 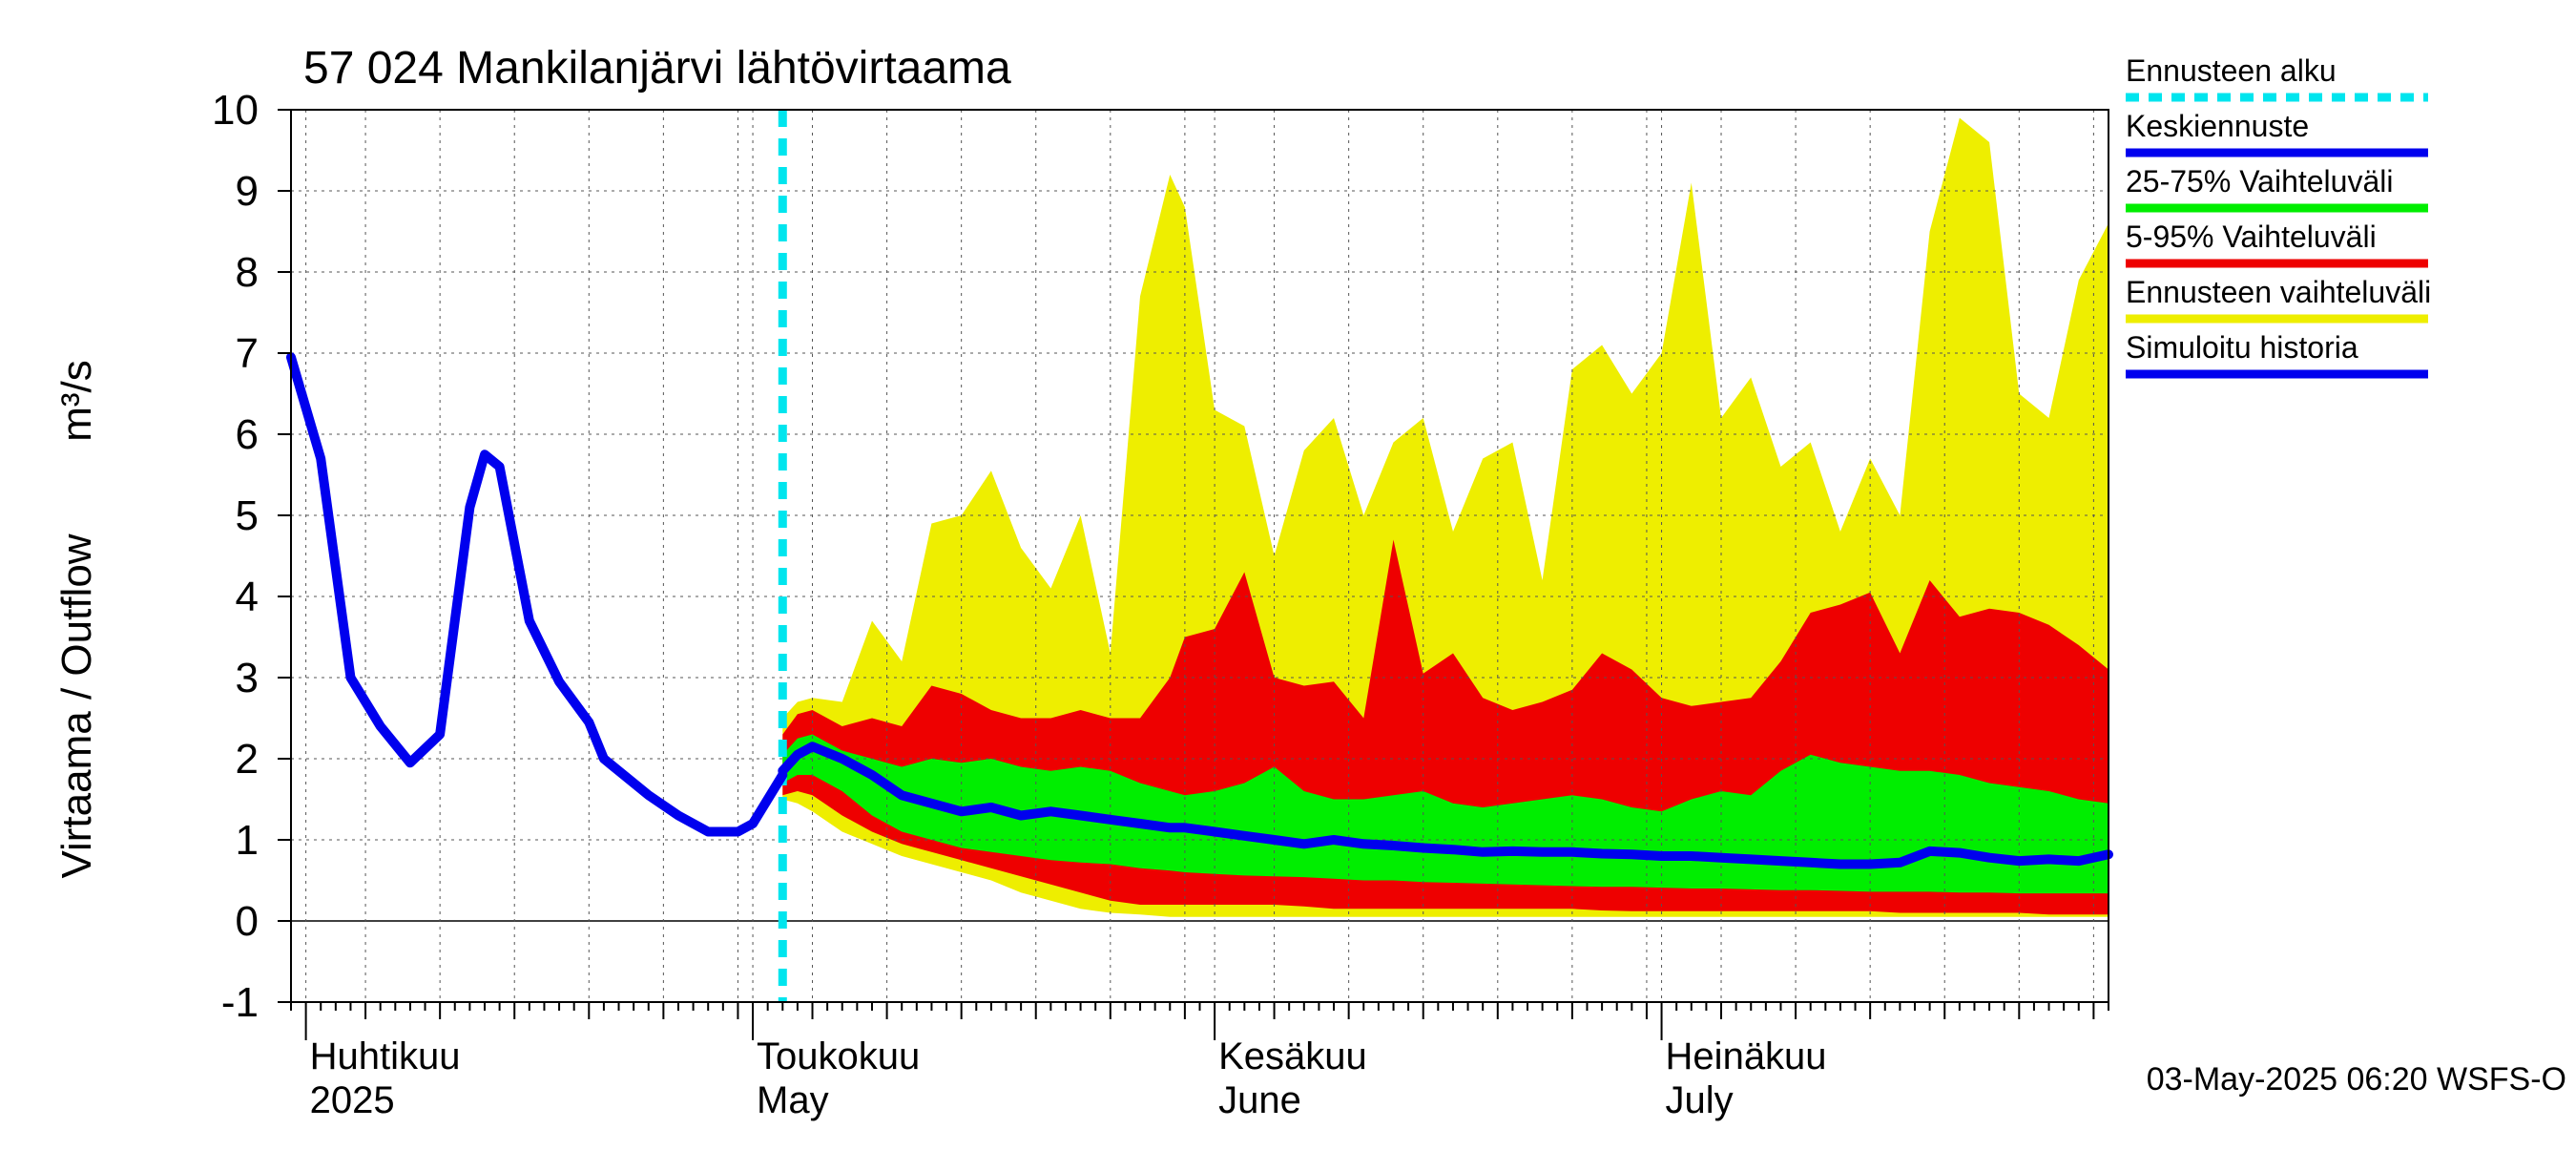 What do you see at coordinates (247, 353) in the screenshot?
I see `y-tick-label: 7` at bounding box center [247, 353].